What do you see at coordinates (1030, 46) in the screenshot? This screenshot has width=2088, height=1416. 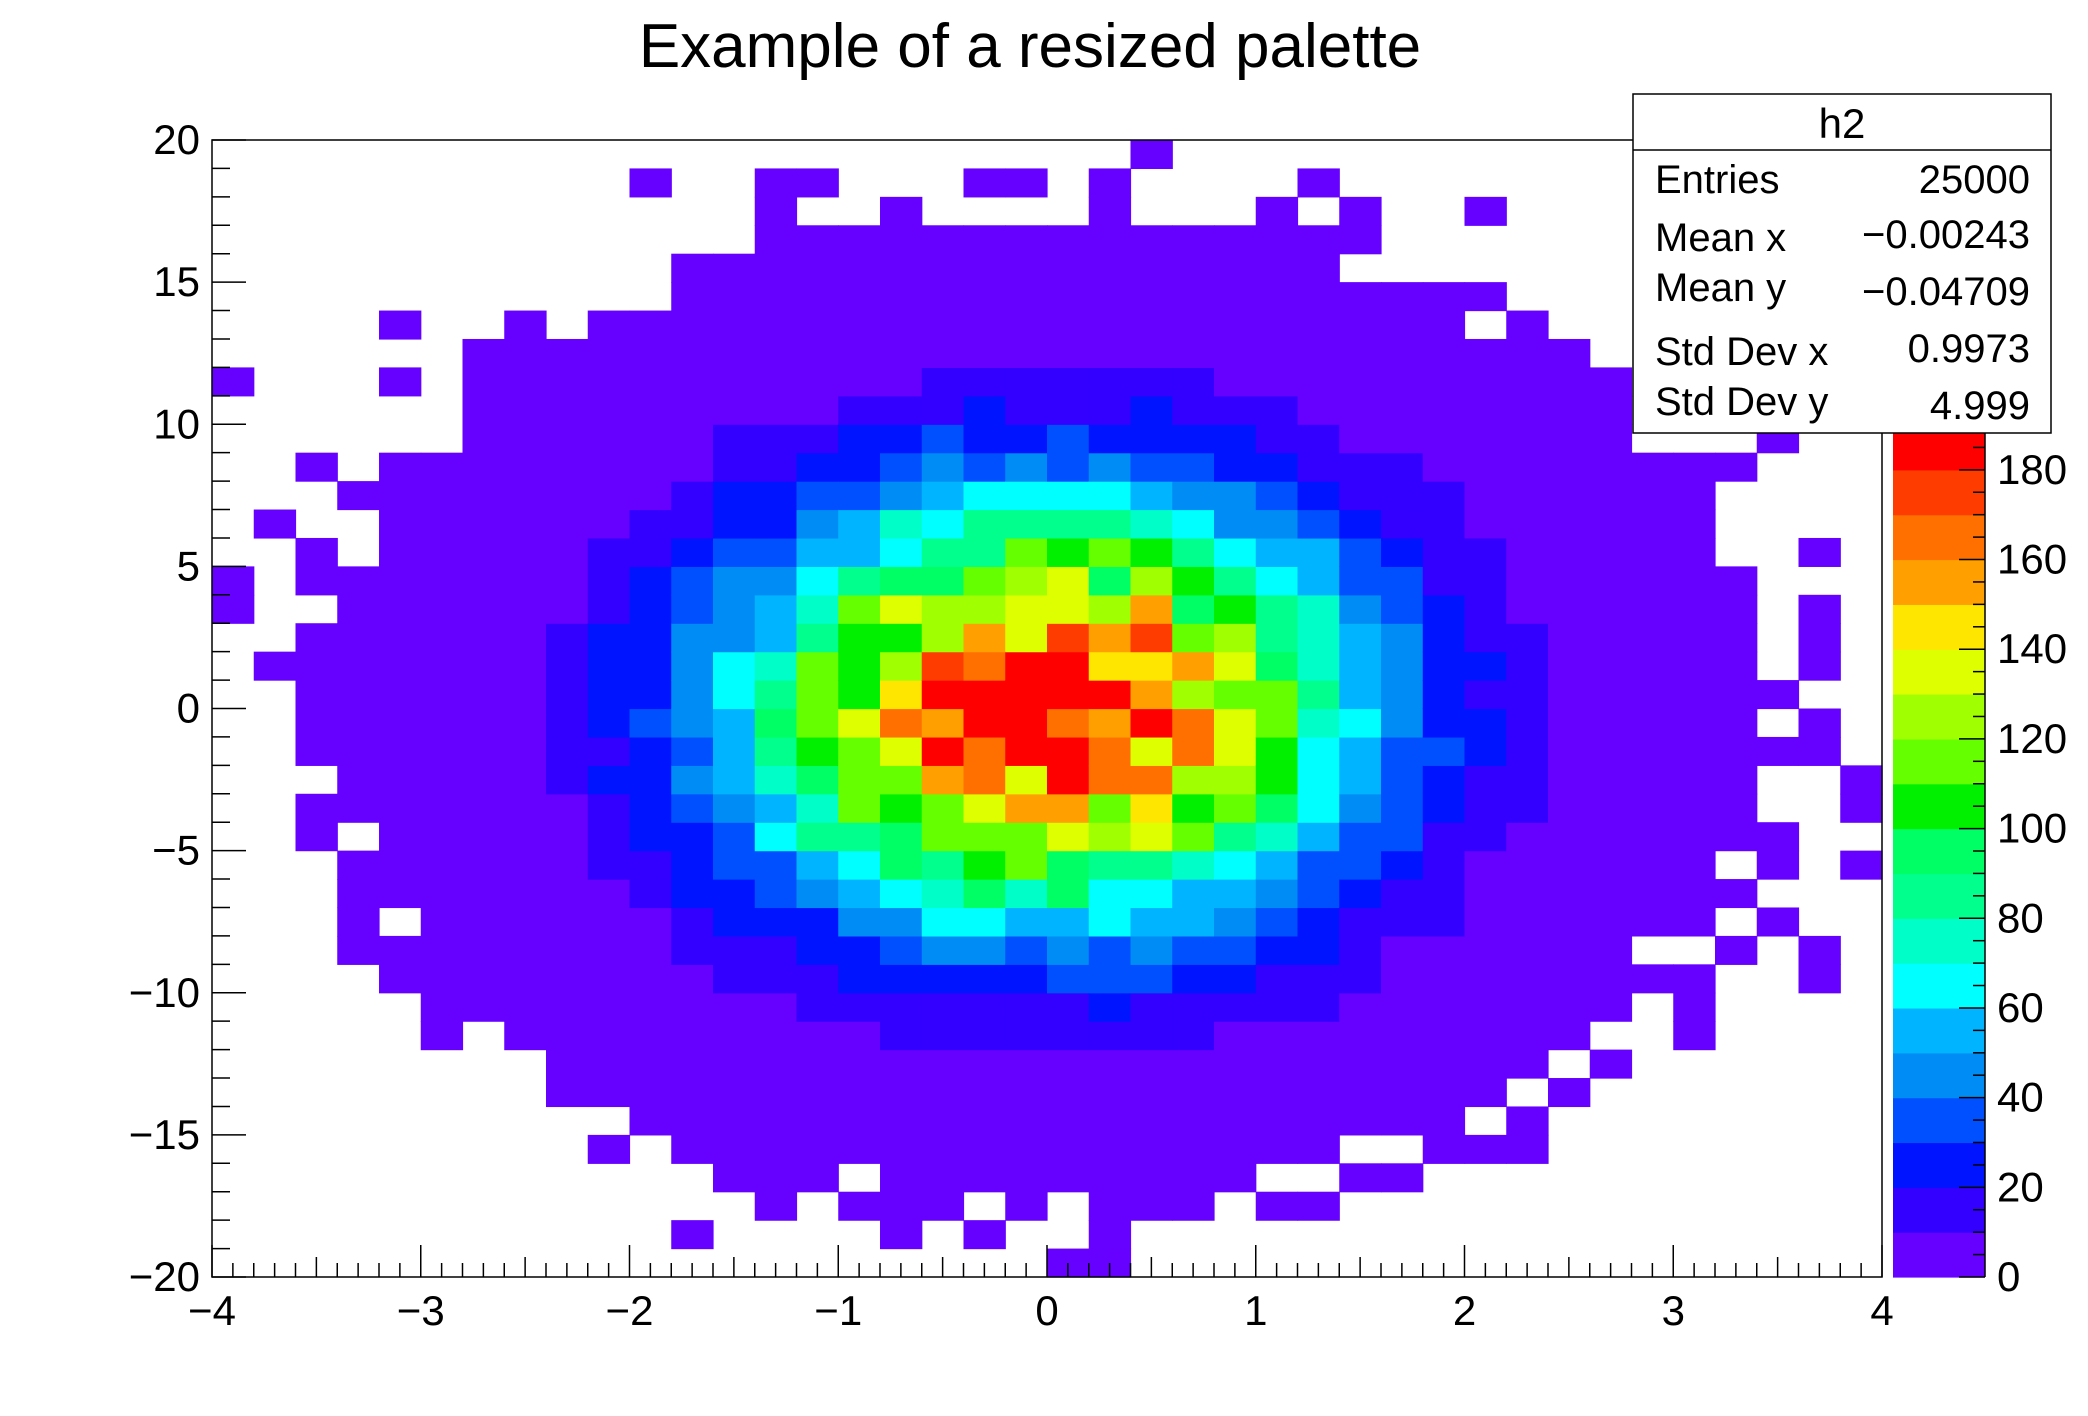 I see `chart-title: Example of a resized palette` at bounding box center [1030, 46].